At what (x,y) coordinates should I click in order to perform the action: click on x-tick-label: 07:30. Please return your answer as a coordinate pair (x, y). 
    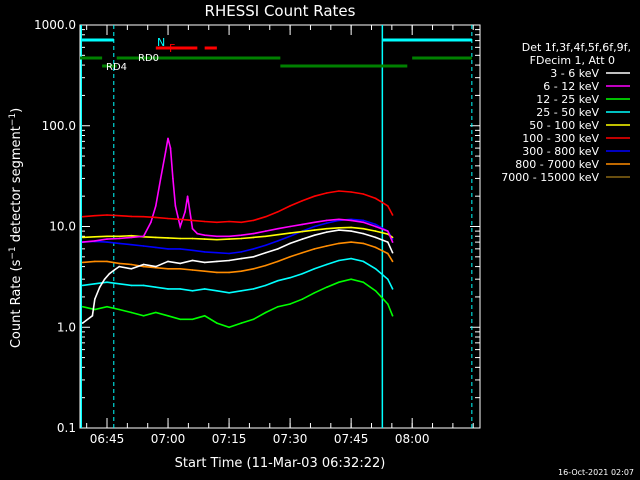
    Looking at the image, I should click on (290, 439).